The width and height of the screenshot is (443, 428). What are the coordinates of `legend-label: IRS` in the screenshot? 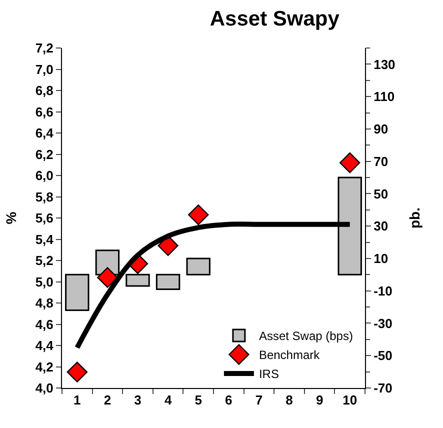 It's located at (268, 374).